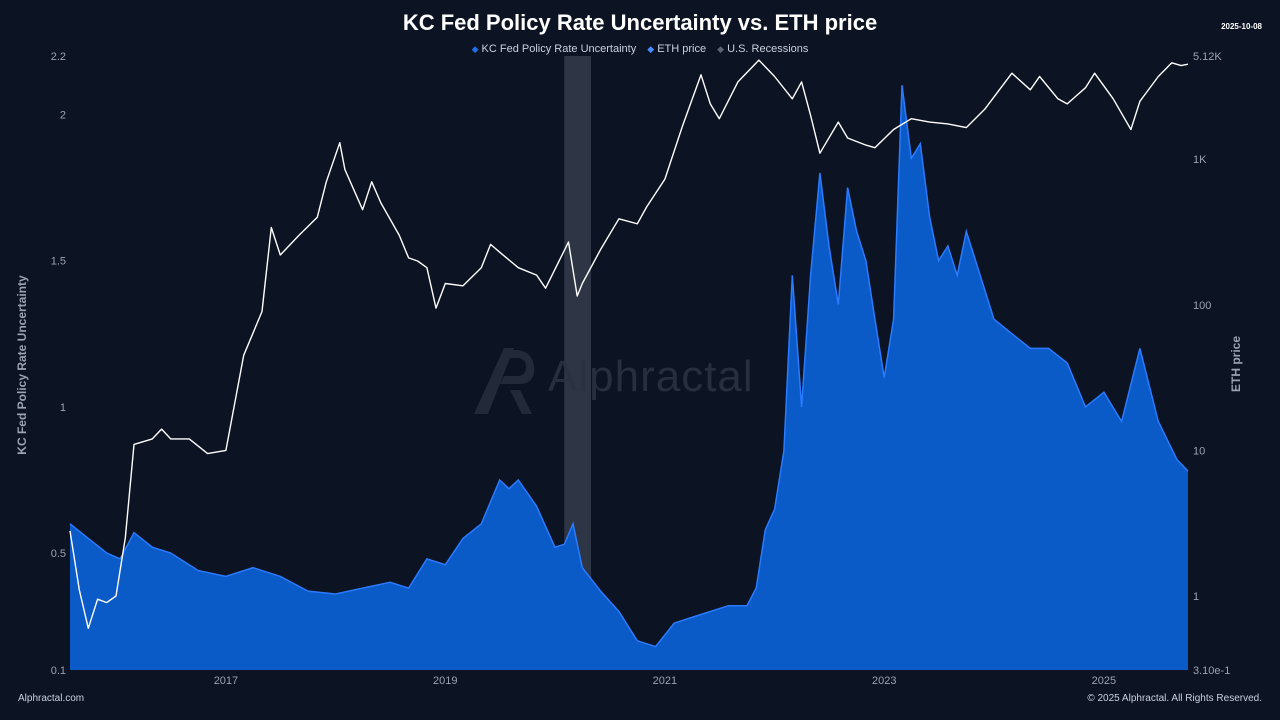  Describe the element at coordinates (768, 49) in the screenshot. I see `legend-recessions-label: U.S. Recessions` at that location.